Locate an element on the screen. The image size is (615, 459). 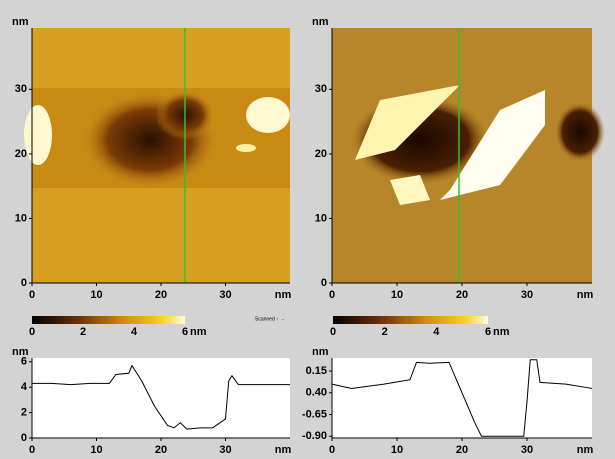
y-tick-label: 4 is located at coordinates (24, 387).